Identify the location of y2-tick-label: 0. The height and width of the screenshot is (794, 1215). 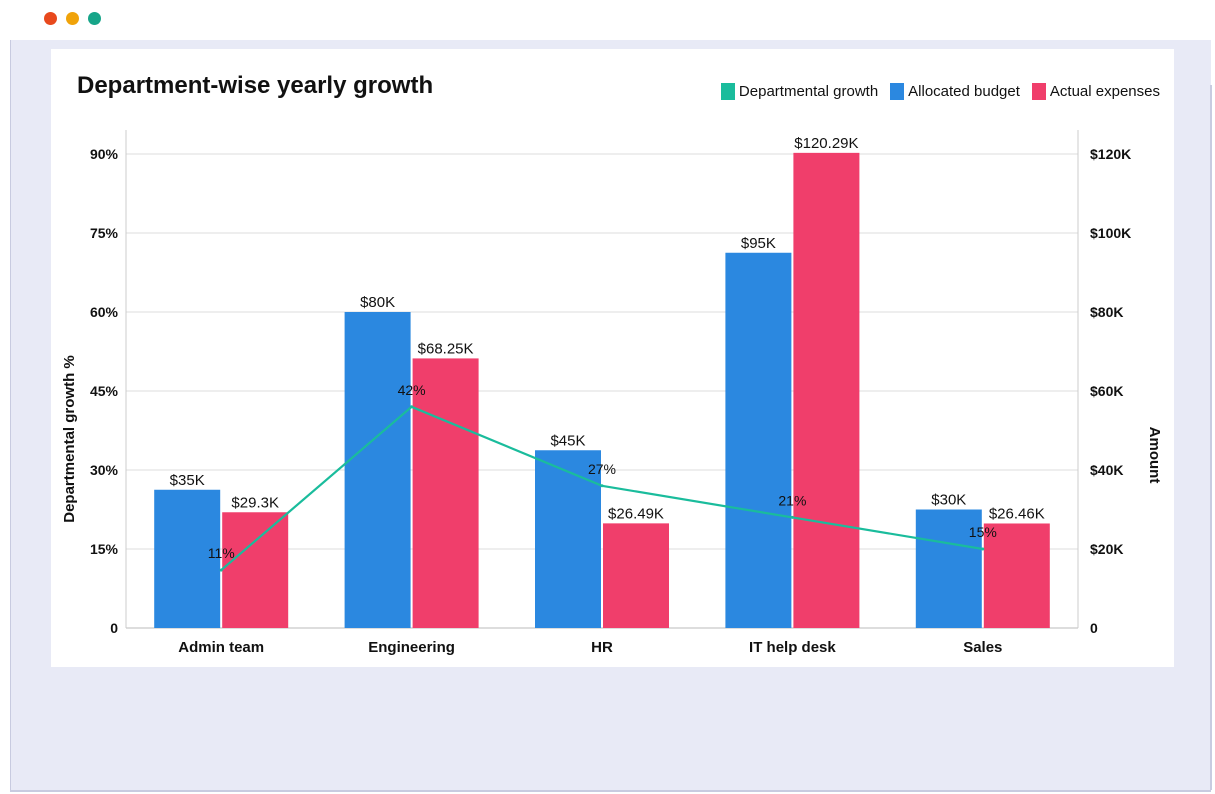
(1094, 628).